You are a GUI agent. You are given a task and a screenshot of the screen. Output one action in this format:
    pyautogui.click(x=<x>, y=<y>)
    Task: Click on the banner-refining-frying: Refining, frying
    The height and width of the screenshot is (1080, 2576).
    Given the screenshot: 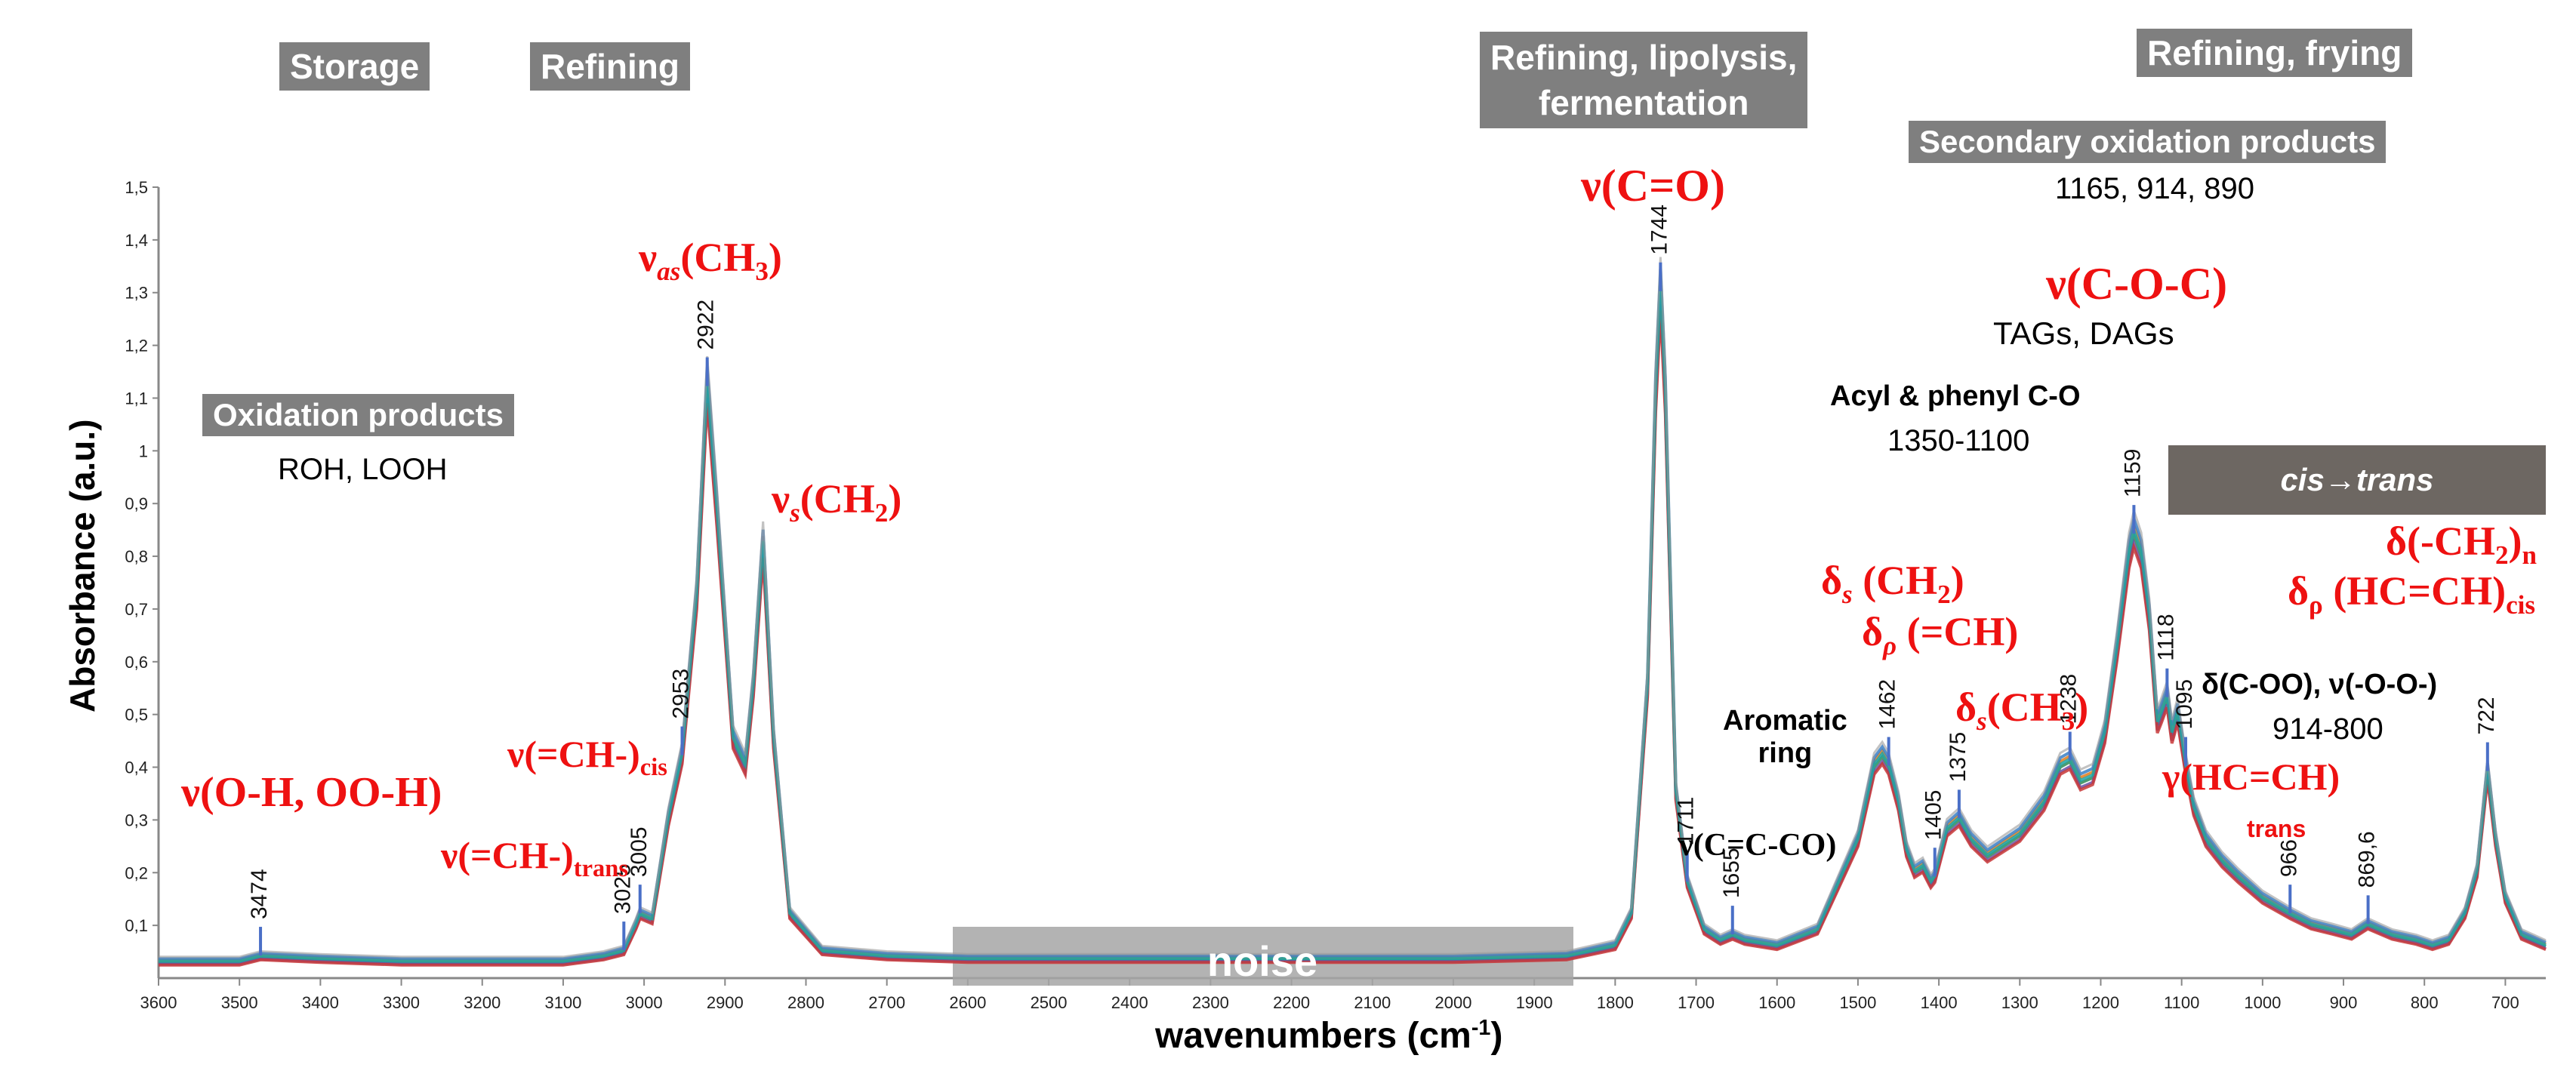 What is the action you would take?
    pyautogui.click(x=2275, y=53)
    